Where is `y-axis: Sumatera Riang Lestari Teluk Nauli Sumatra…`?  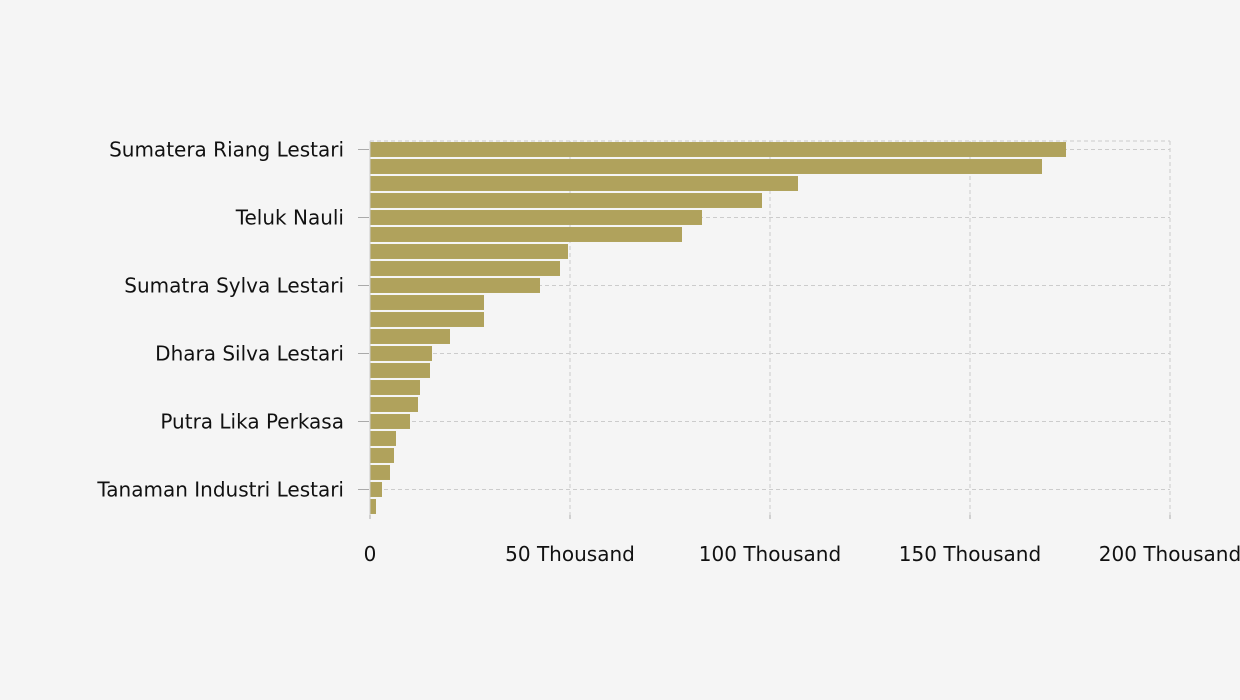
y-axis: Sumatera Riang Lestari Teluk Nauli Sumatra… is located at coordinates (233, 326).